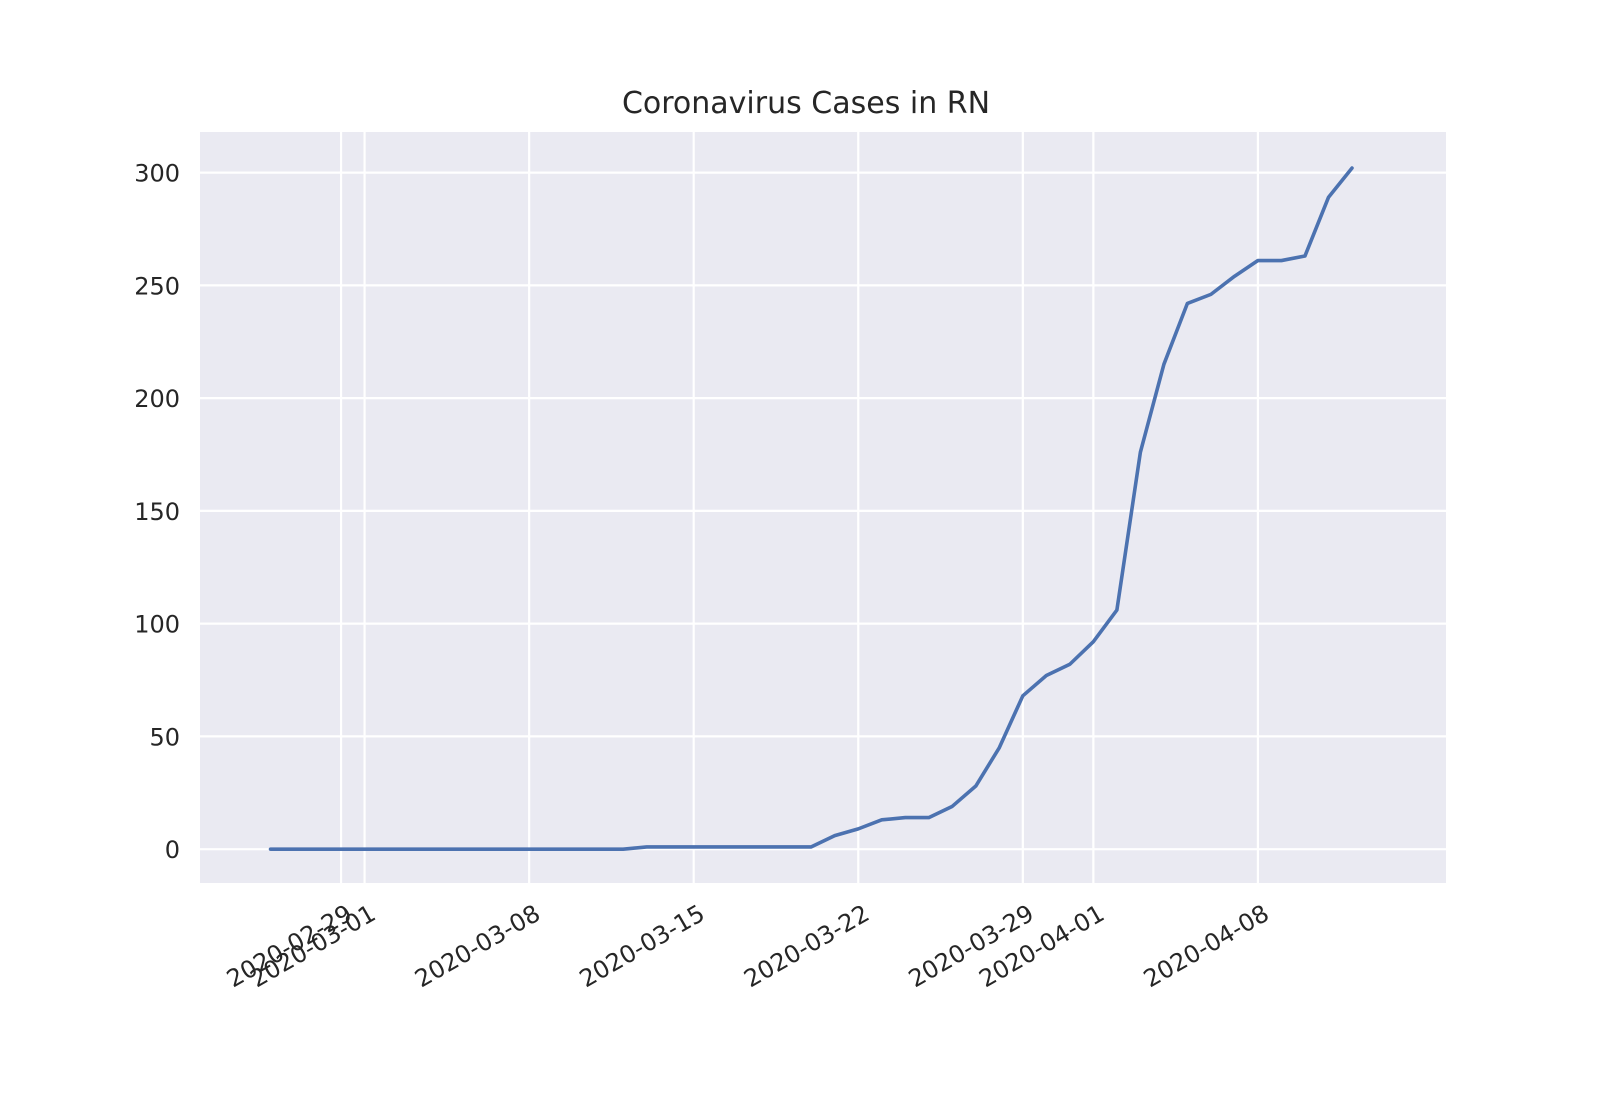 The width and height of the screenshot is (1600, 1100). I want to click on x-tick-label: 2020-04-08, so click(1206, 946).